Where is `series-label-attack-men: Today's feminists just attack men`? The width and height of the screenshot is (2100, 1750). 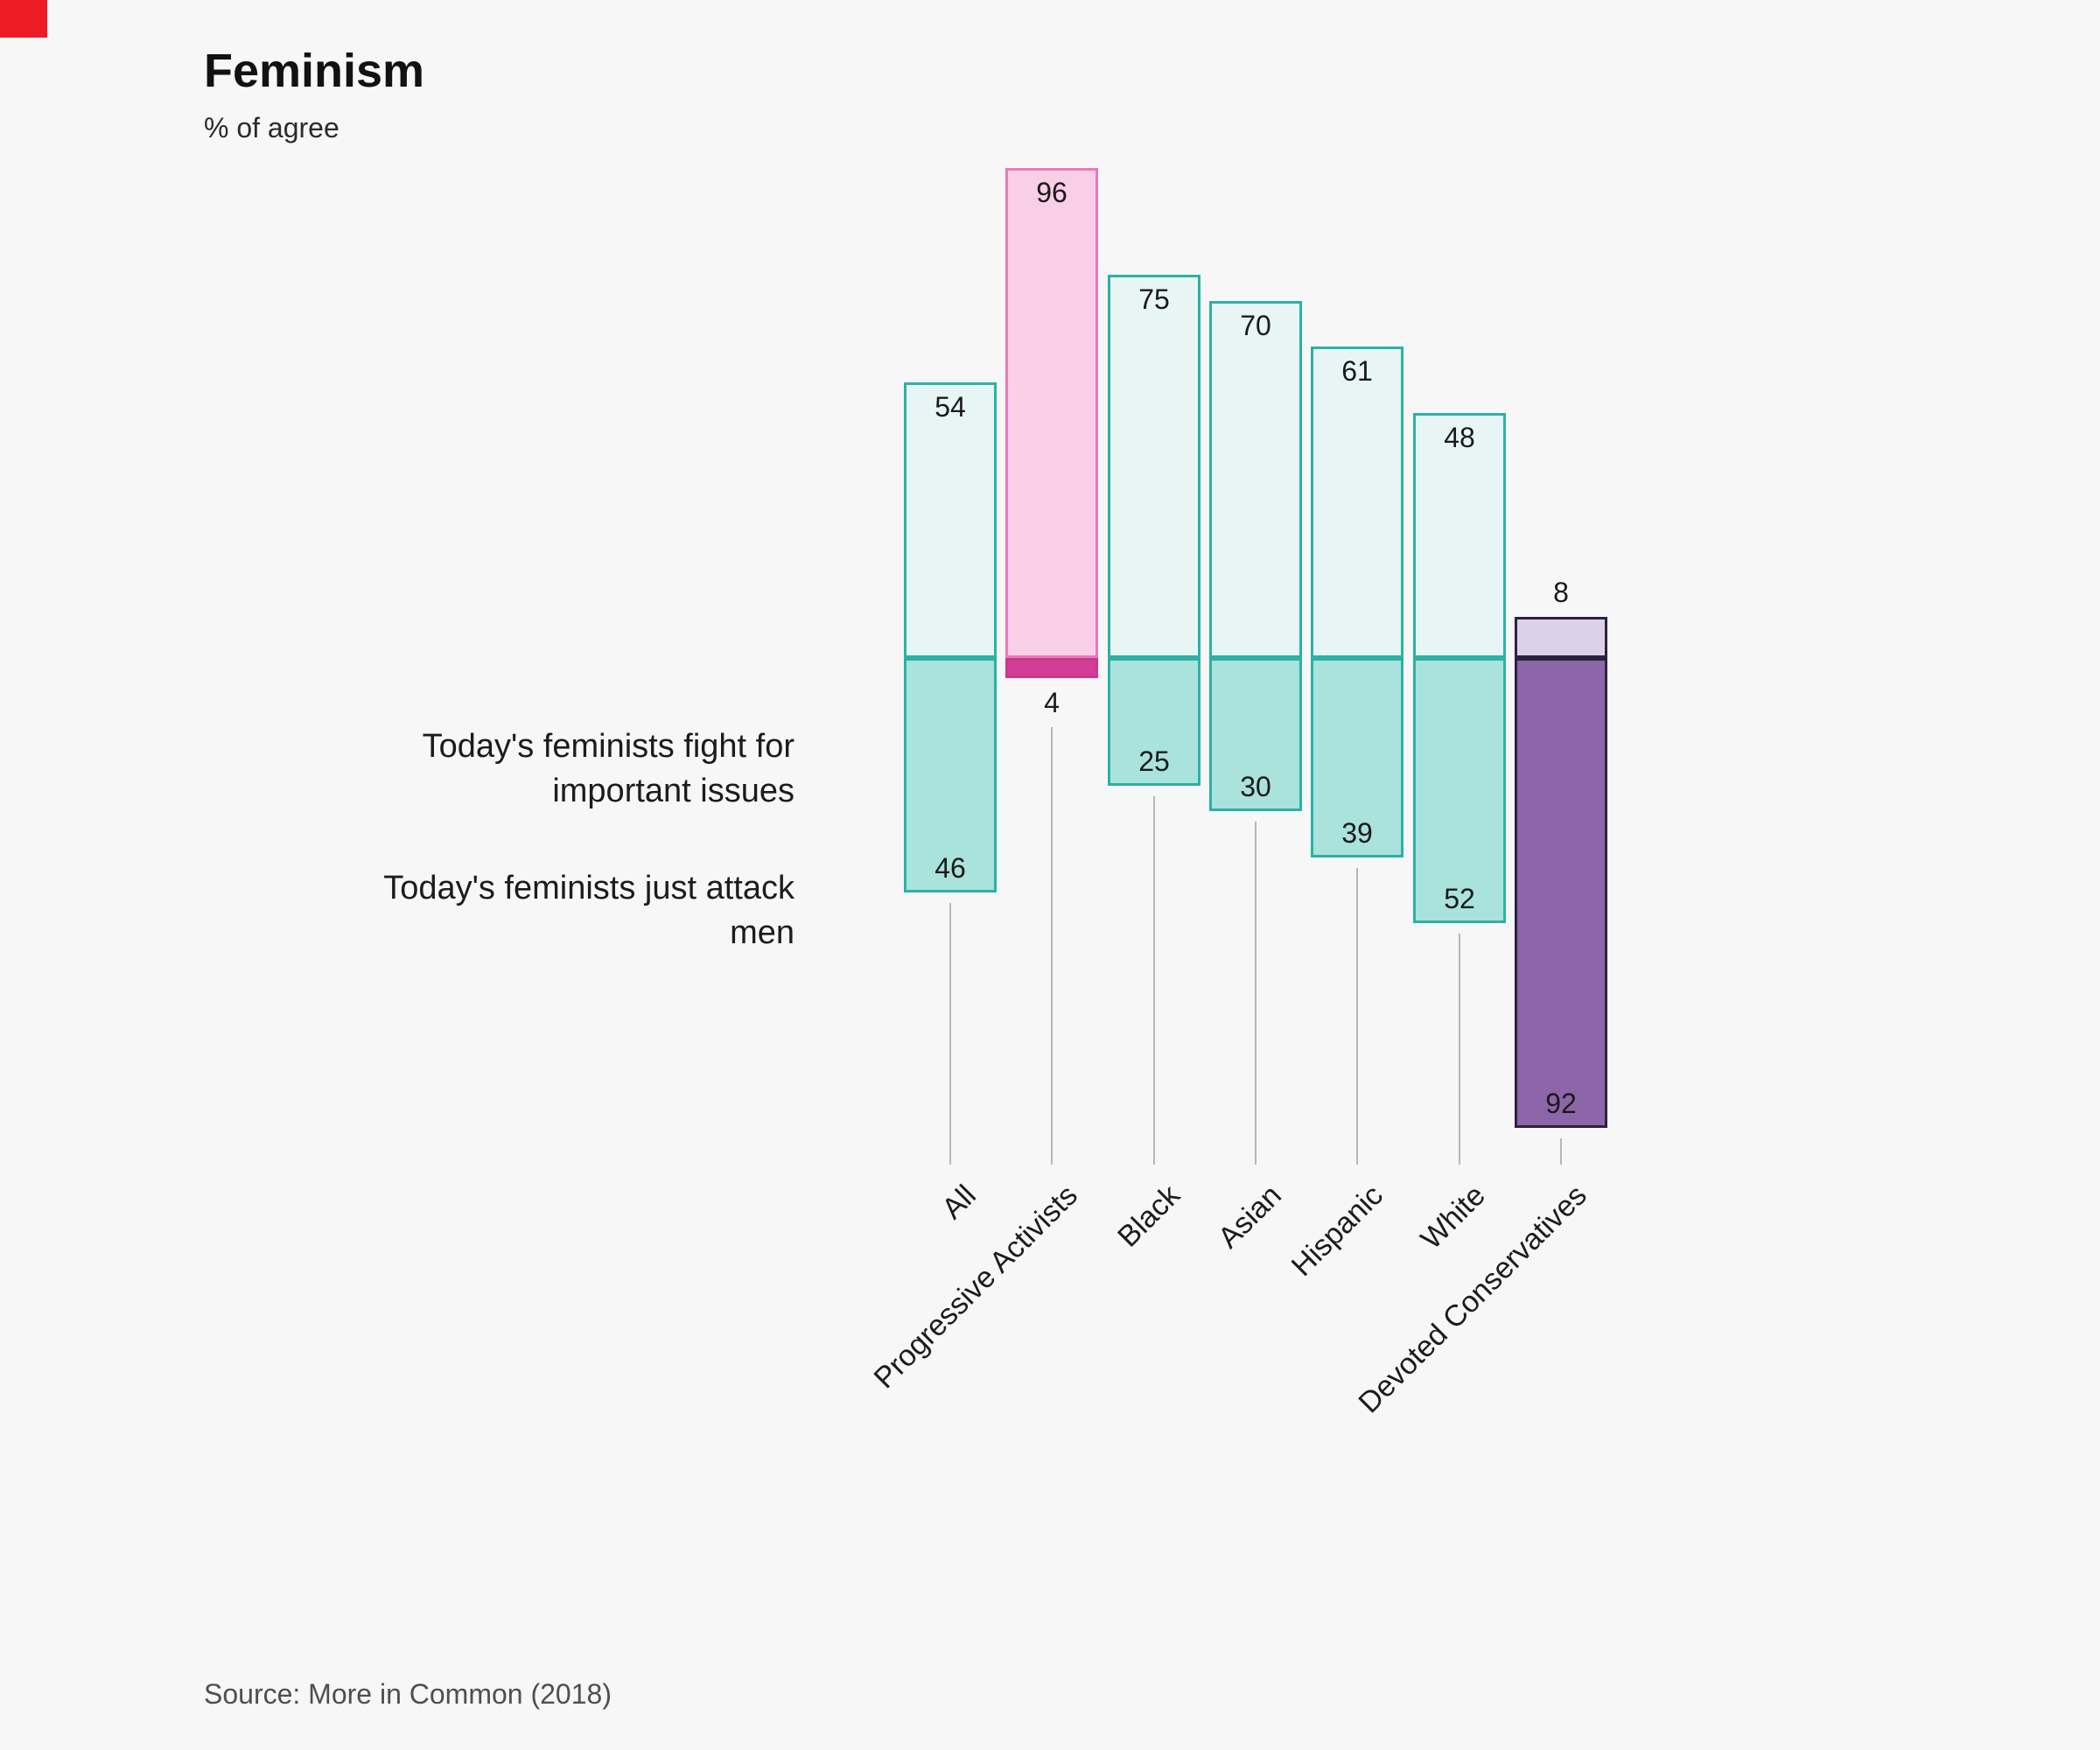
series-label-attack-men: Today's feminists just attack men is located at coordinates (588, 911).